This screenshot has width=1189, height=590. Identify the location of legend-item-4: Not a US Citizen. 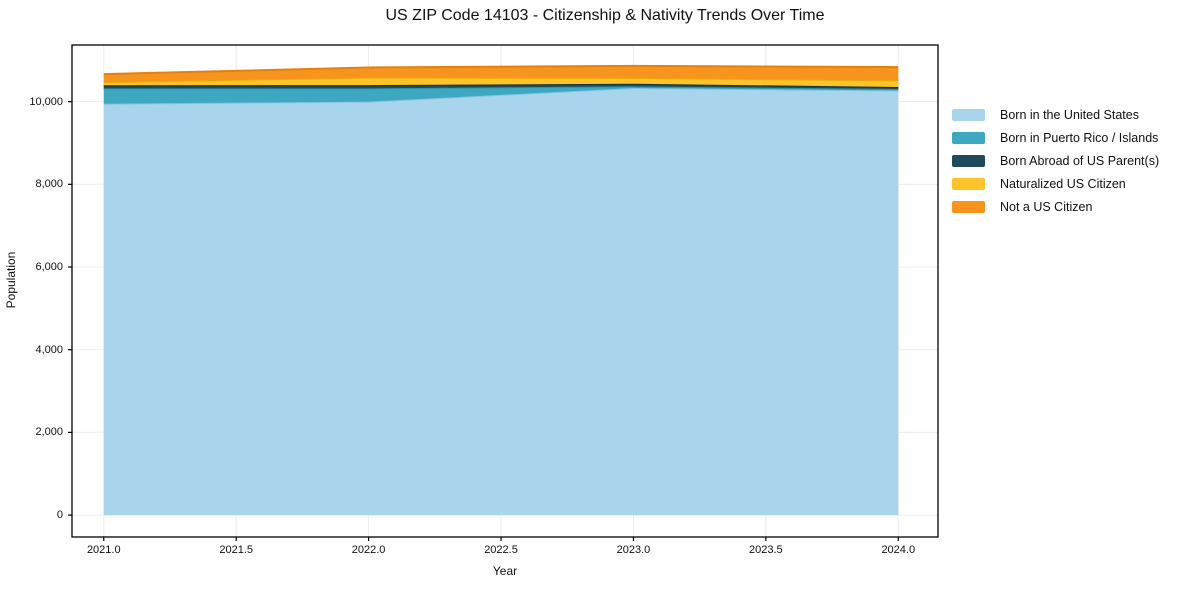
(1055, 206).